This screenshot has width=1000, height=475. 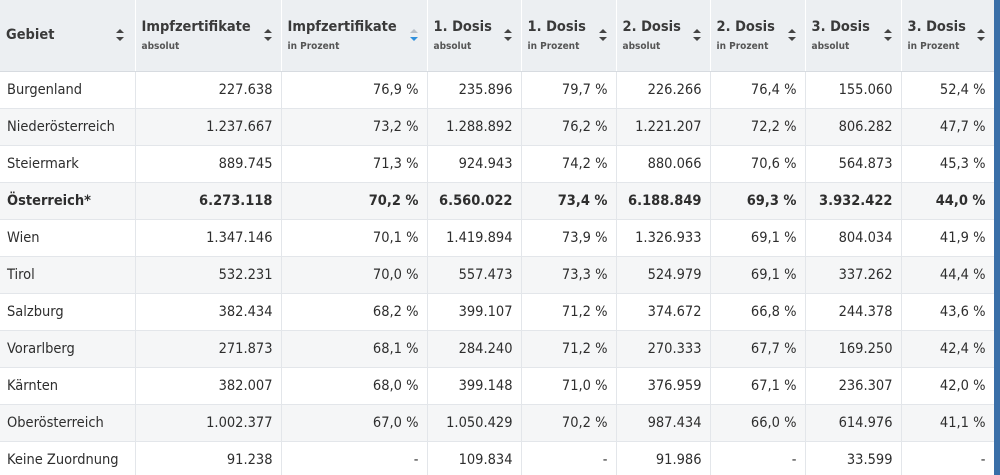 What do you see at coordinates (474, 423) in the screenshot?
I see `table-cell: 1.050.429` at bounding box center [474, 423].